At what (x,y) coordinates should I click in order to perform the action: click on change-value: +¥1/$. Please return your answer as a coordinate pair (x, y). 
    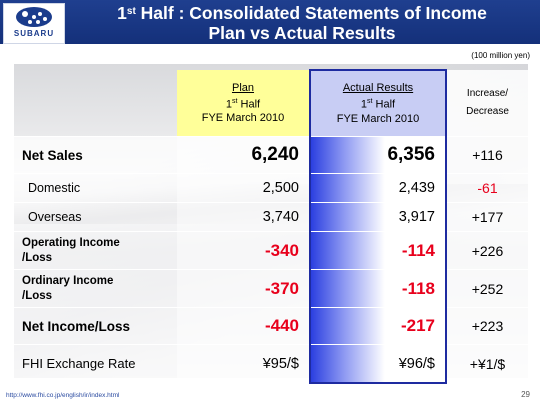
    Looking at the image, I should click on (487, 364).